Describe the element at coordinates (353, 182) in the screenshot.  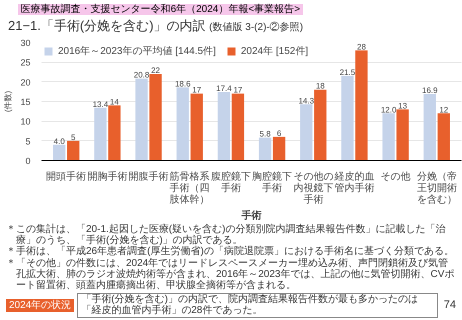
I see `x-tick-label: 経皮的血管内手術` at that location.